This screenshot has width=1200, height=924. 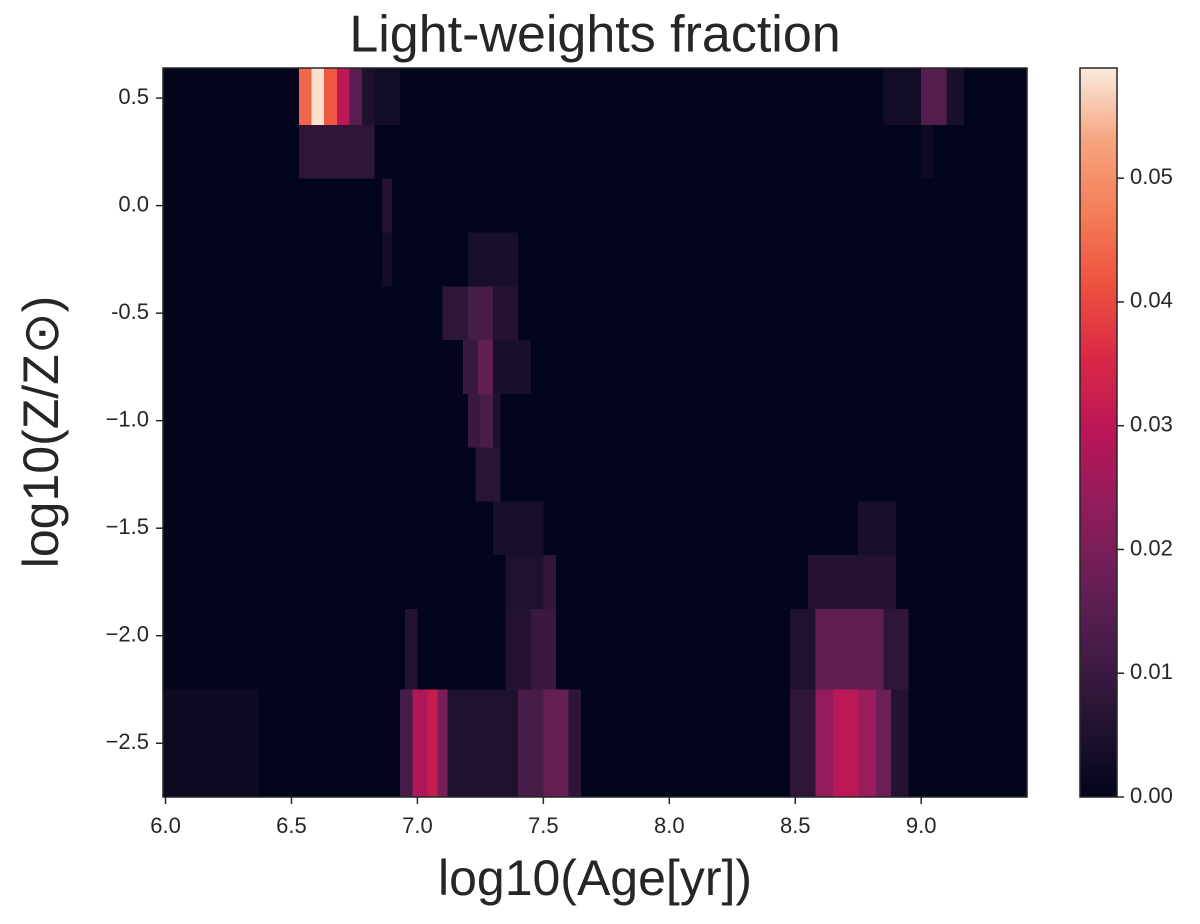 What do you see at coordinates (133, 203) in the screenshot?
I see `y-tick-label: 0.0` at bounding box center [133, 203].